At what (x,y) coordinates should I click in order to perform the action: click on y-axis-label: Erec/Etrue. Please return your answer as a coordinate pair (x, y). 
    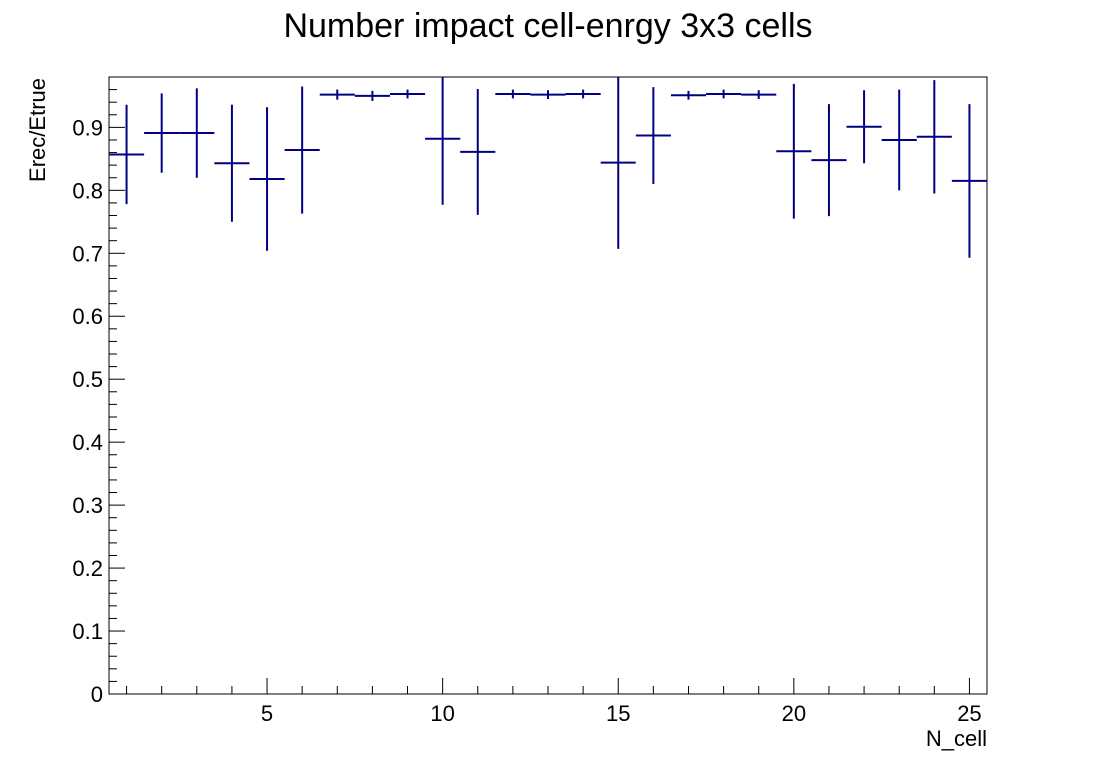
    Looking at the image, I should click on (37, 130).